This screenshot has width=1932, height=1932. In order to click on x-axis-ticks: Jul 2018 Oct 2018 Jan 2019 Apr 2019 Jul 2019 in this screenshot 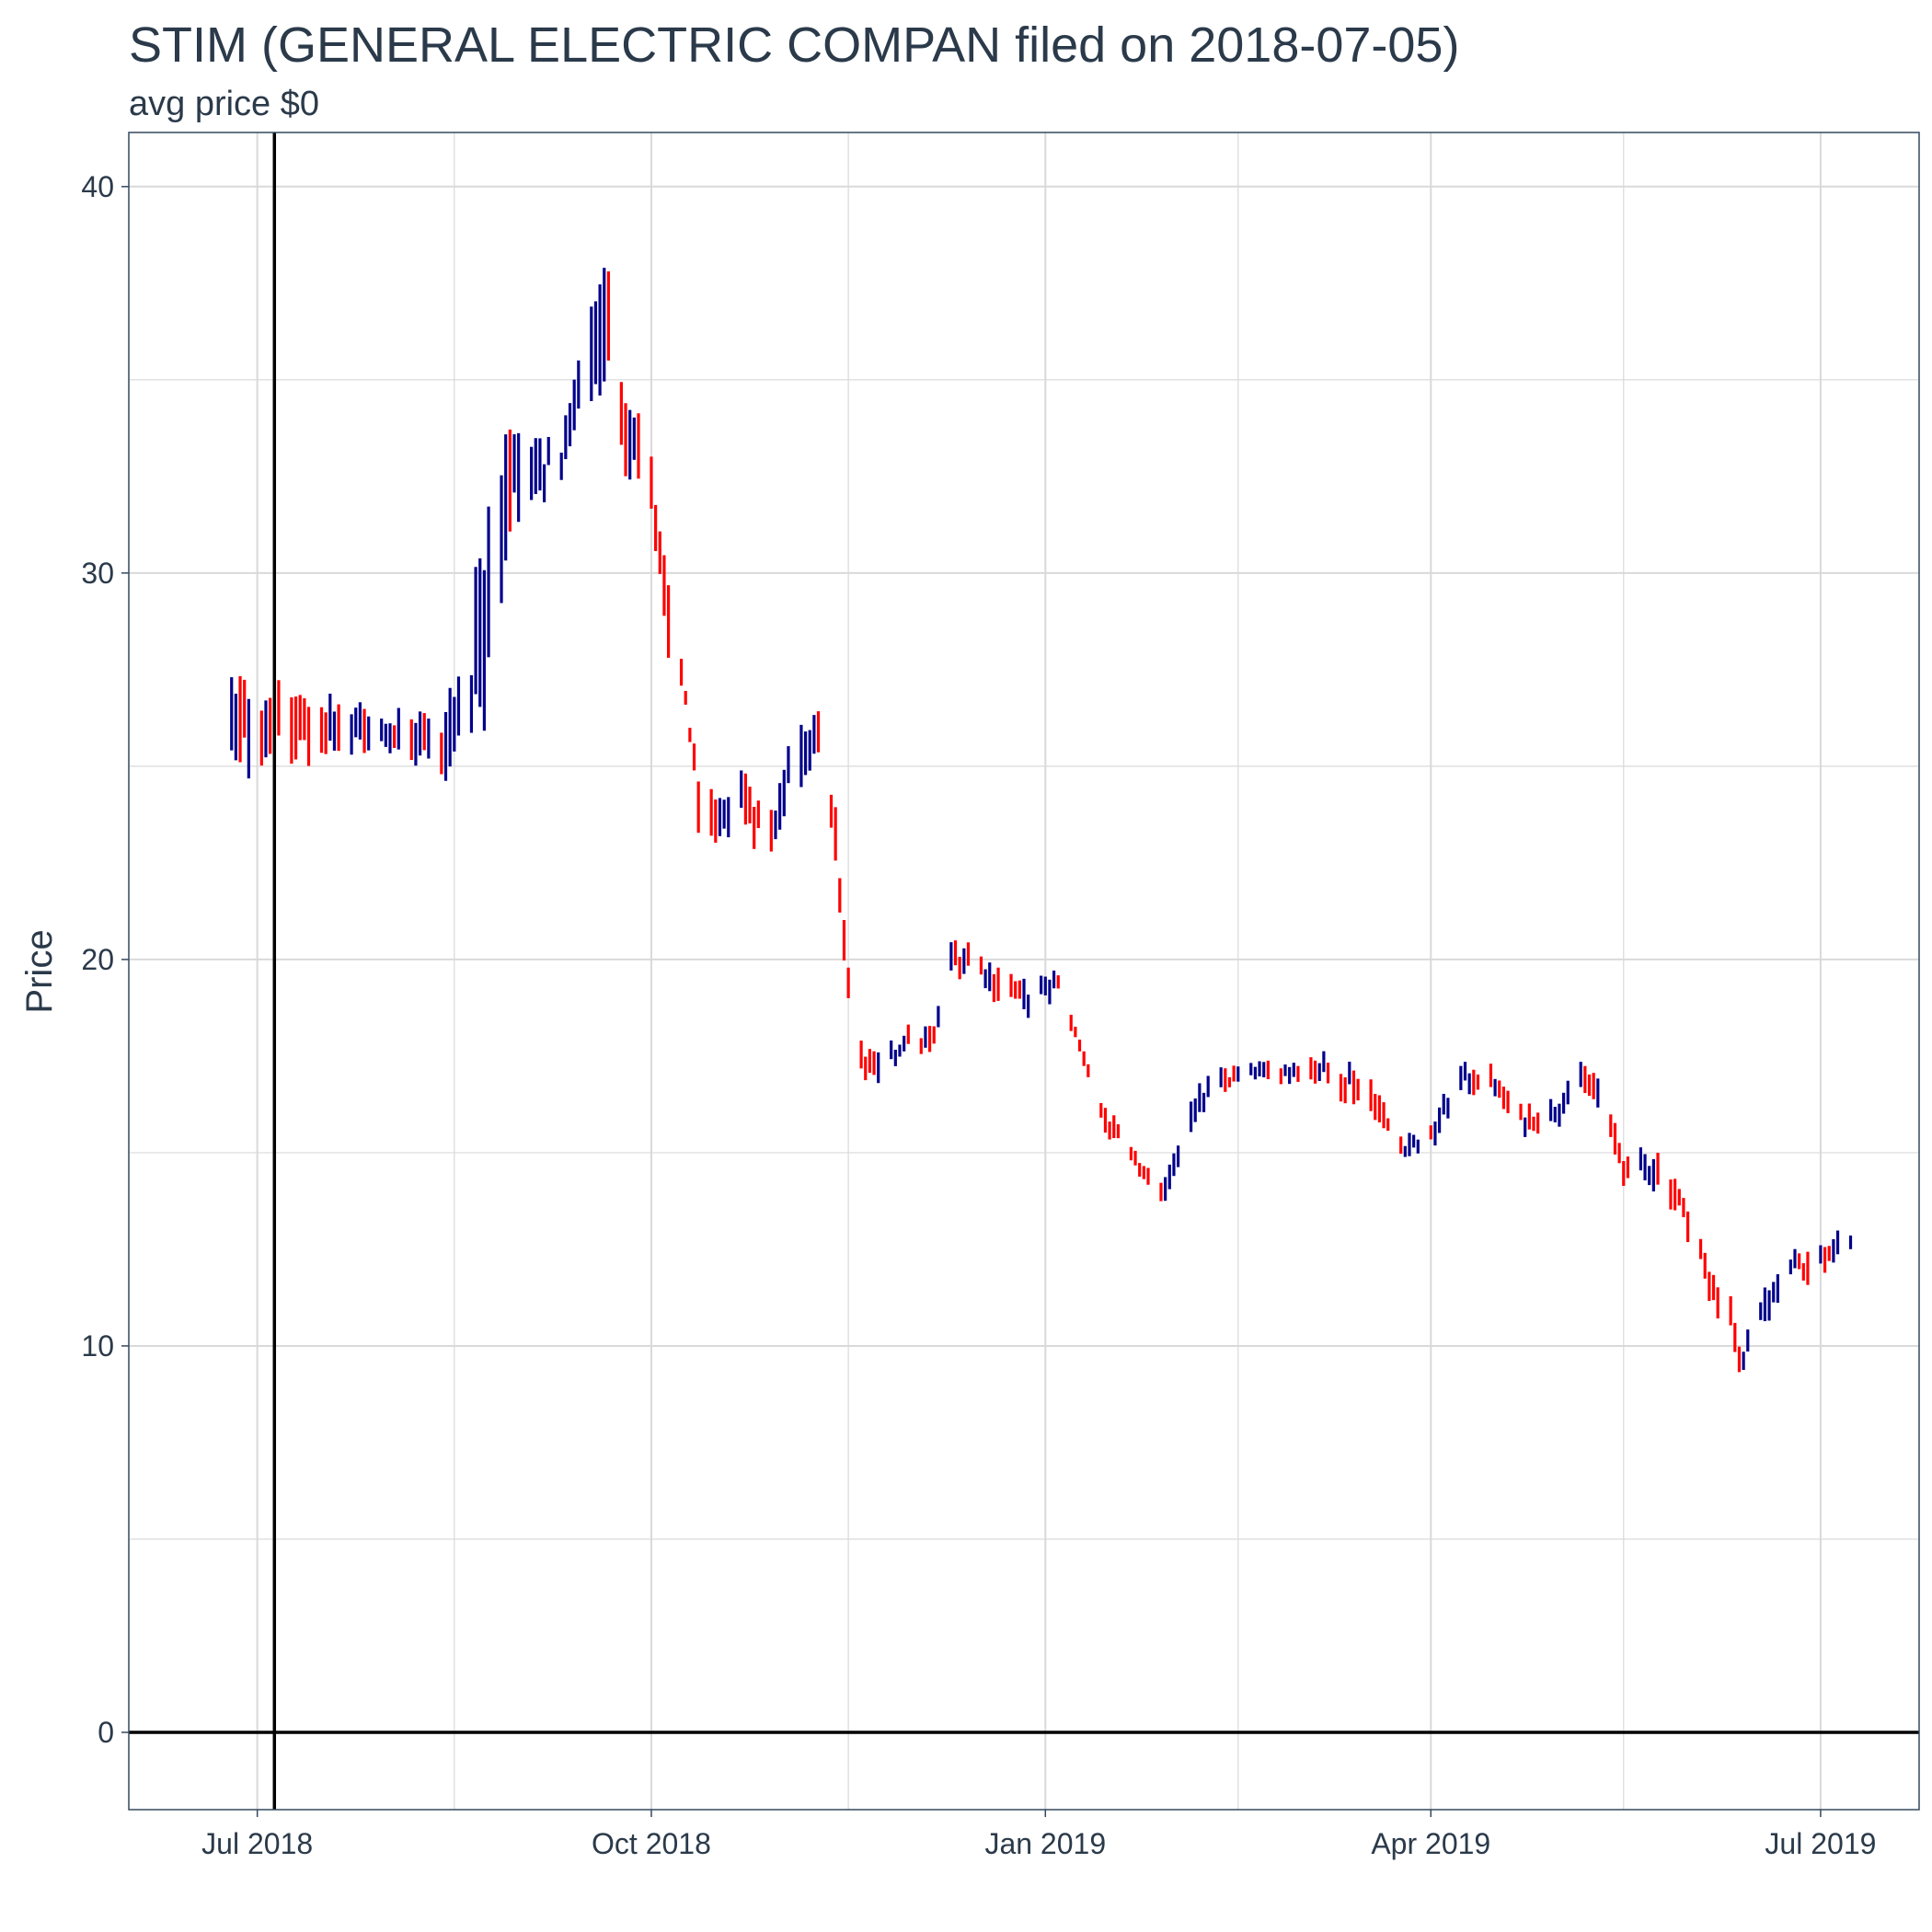, I will do `click(1038, 1835)`.